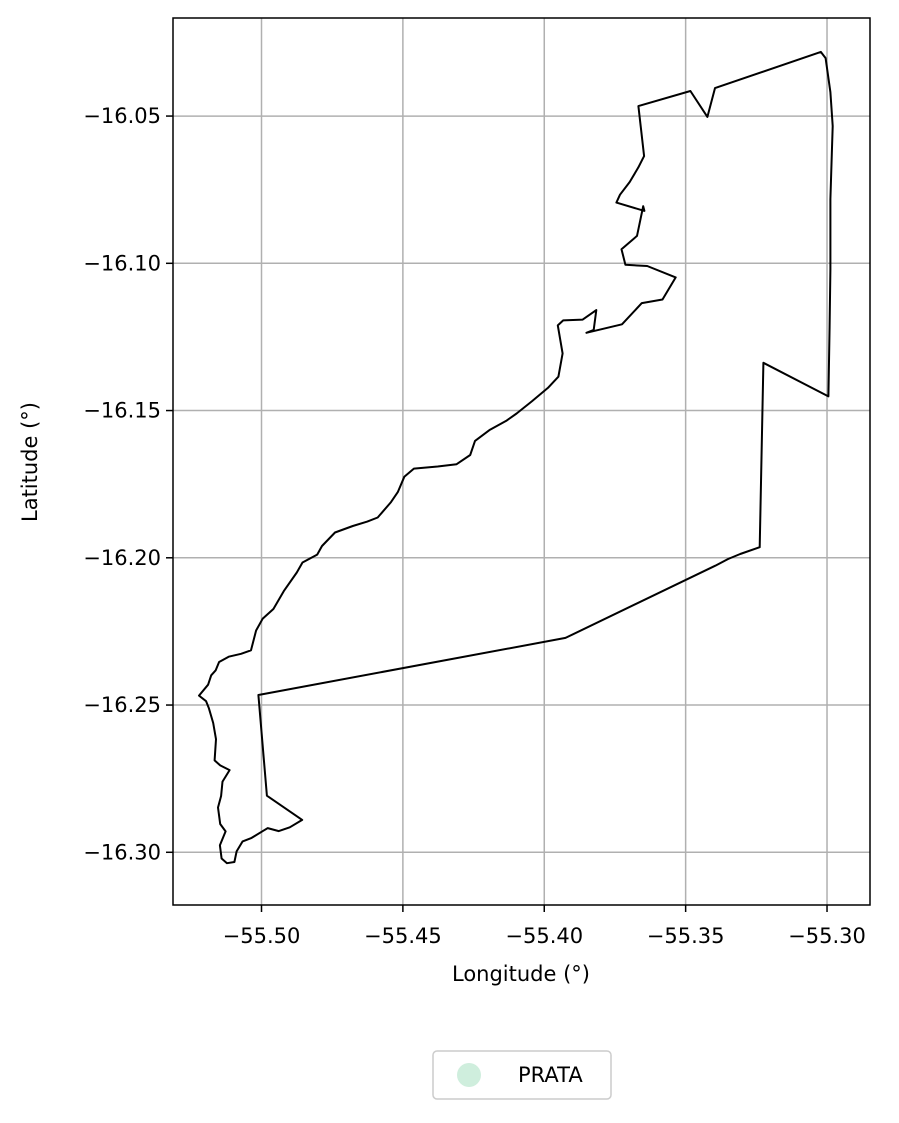 The image size is (899, 1123). I want to click on legend: PRATA, so click(522, 1075).